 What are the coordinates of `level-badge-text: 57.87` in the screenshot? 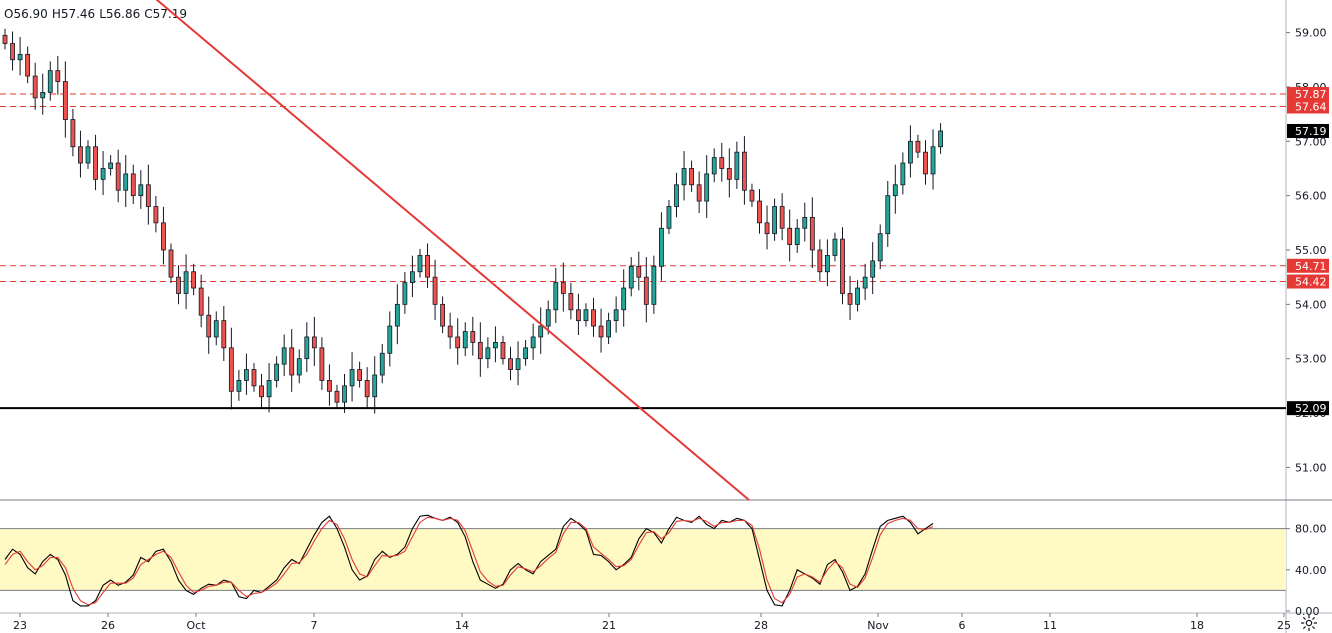 It's located at (1311, 94).